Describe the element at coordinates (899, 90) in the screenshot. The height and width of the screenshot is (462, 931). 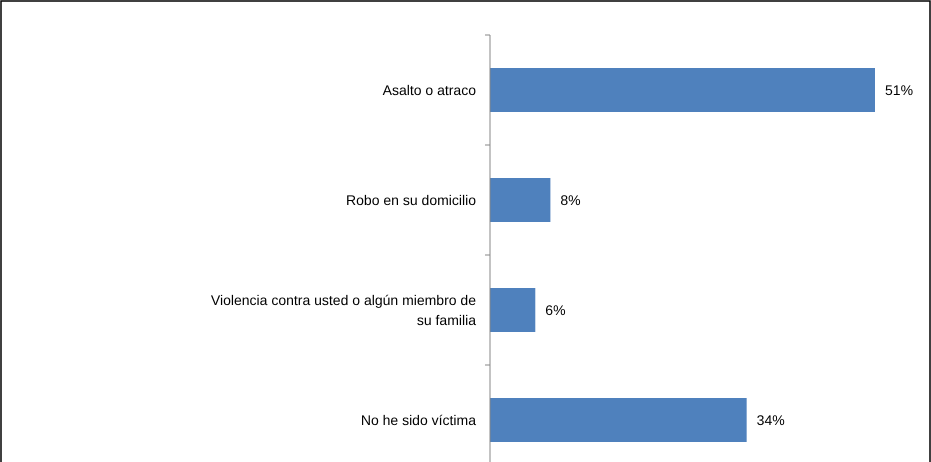
I see `data-label: 51%` at that location.